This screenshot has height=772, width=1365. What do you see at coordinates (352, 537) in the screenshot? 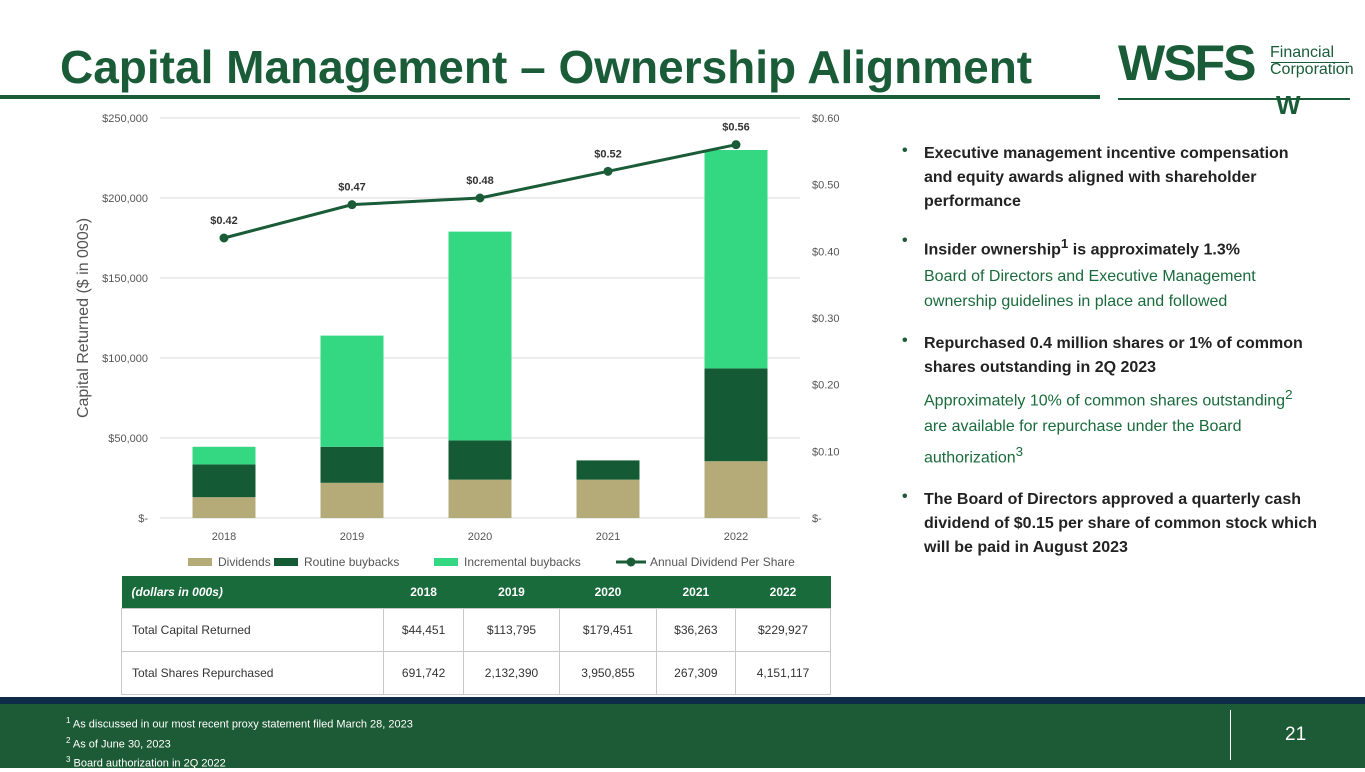
I see `x-tick-label: 2019` at bounding box center [352, 537].